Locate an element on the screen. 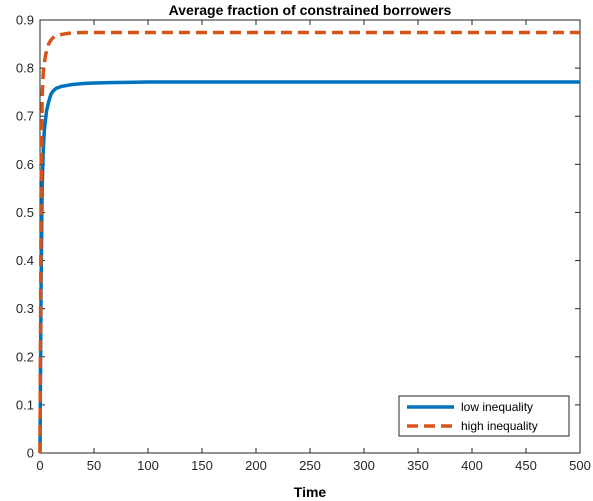  y-tick-label: 0.4 is located at coordinates (25, 260).